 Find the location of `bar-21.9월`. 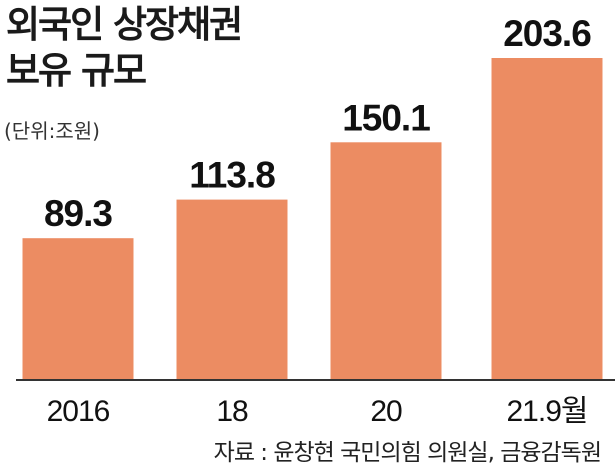

bar-21.9월 is located at coordinates (547, 218).